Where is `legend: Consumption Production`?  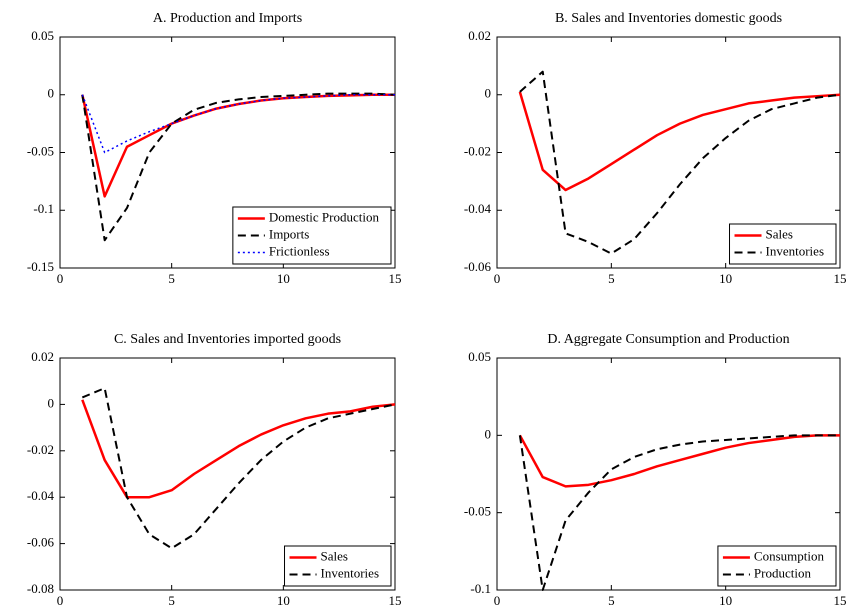 legend: Consumption Production is located at coordinates (777, 566).